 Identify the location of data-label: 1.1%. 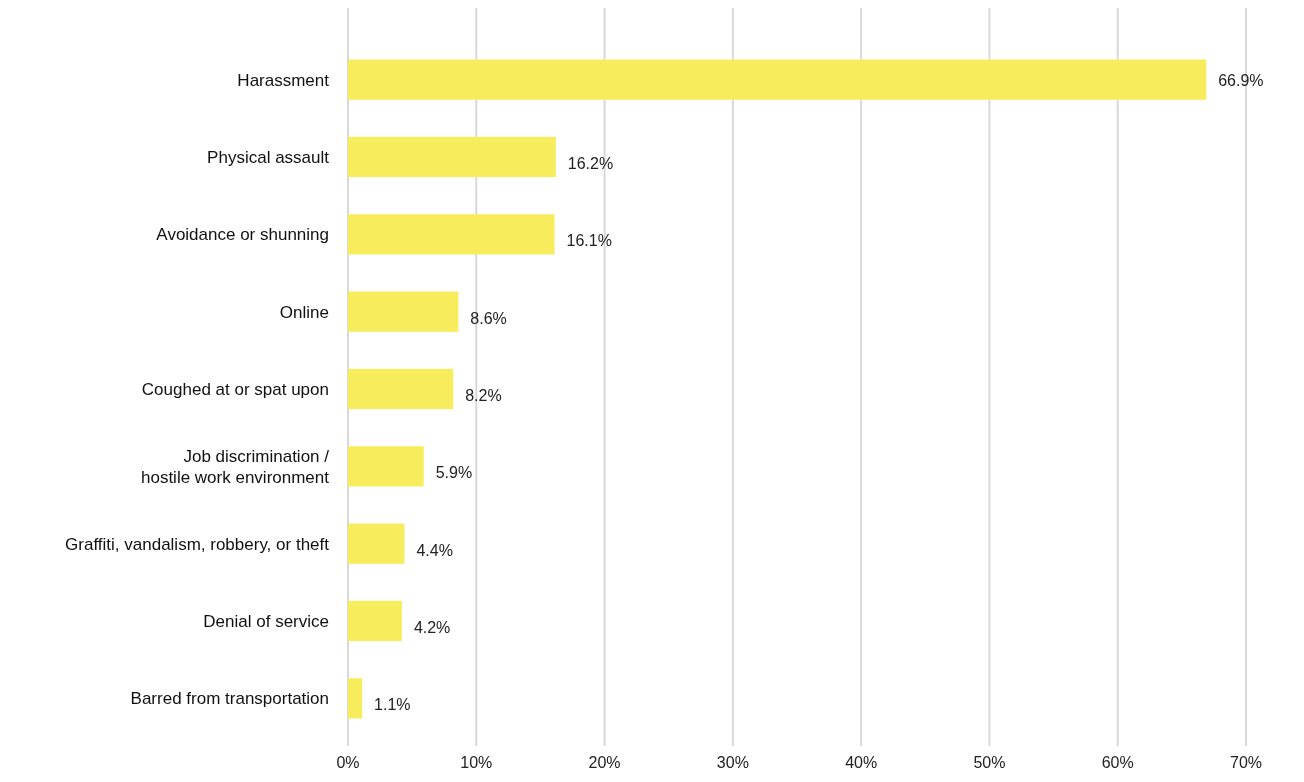
(392, 705).